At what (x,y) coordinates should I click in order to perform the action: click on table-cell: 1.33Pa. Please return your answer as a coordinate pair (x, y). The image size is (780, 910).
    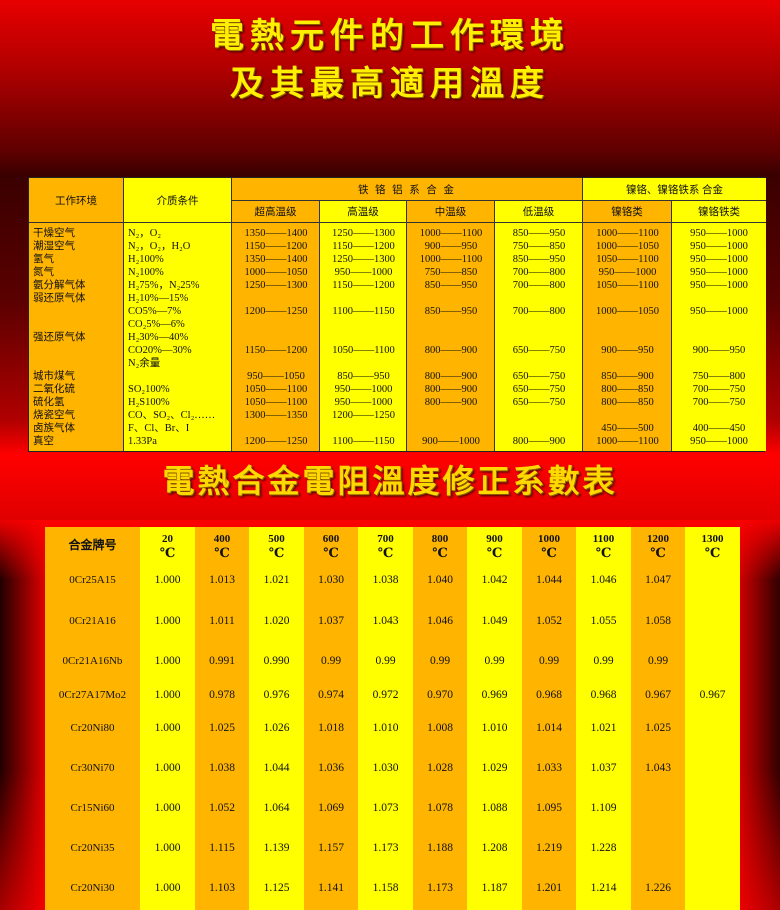
    Looking at the image, I should click on (142, 441).